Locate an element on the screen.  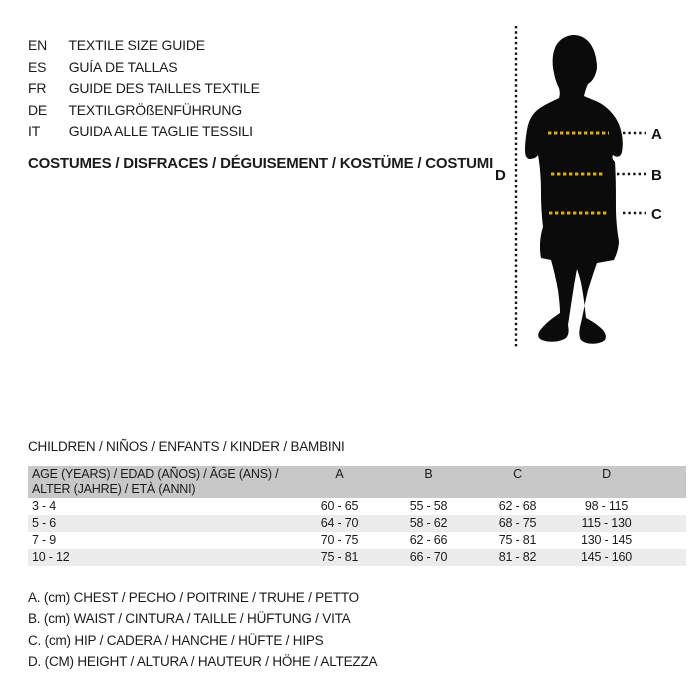
language-row-de: DE TEXTILGRÖßENFÜHRUNG is located at coordinates (144, 111).